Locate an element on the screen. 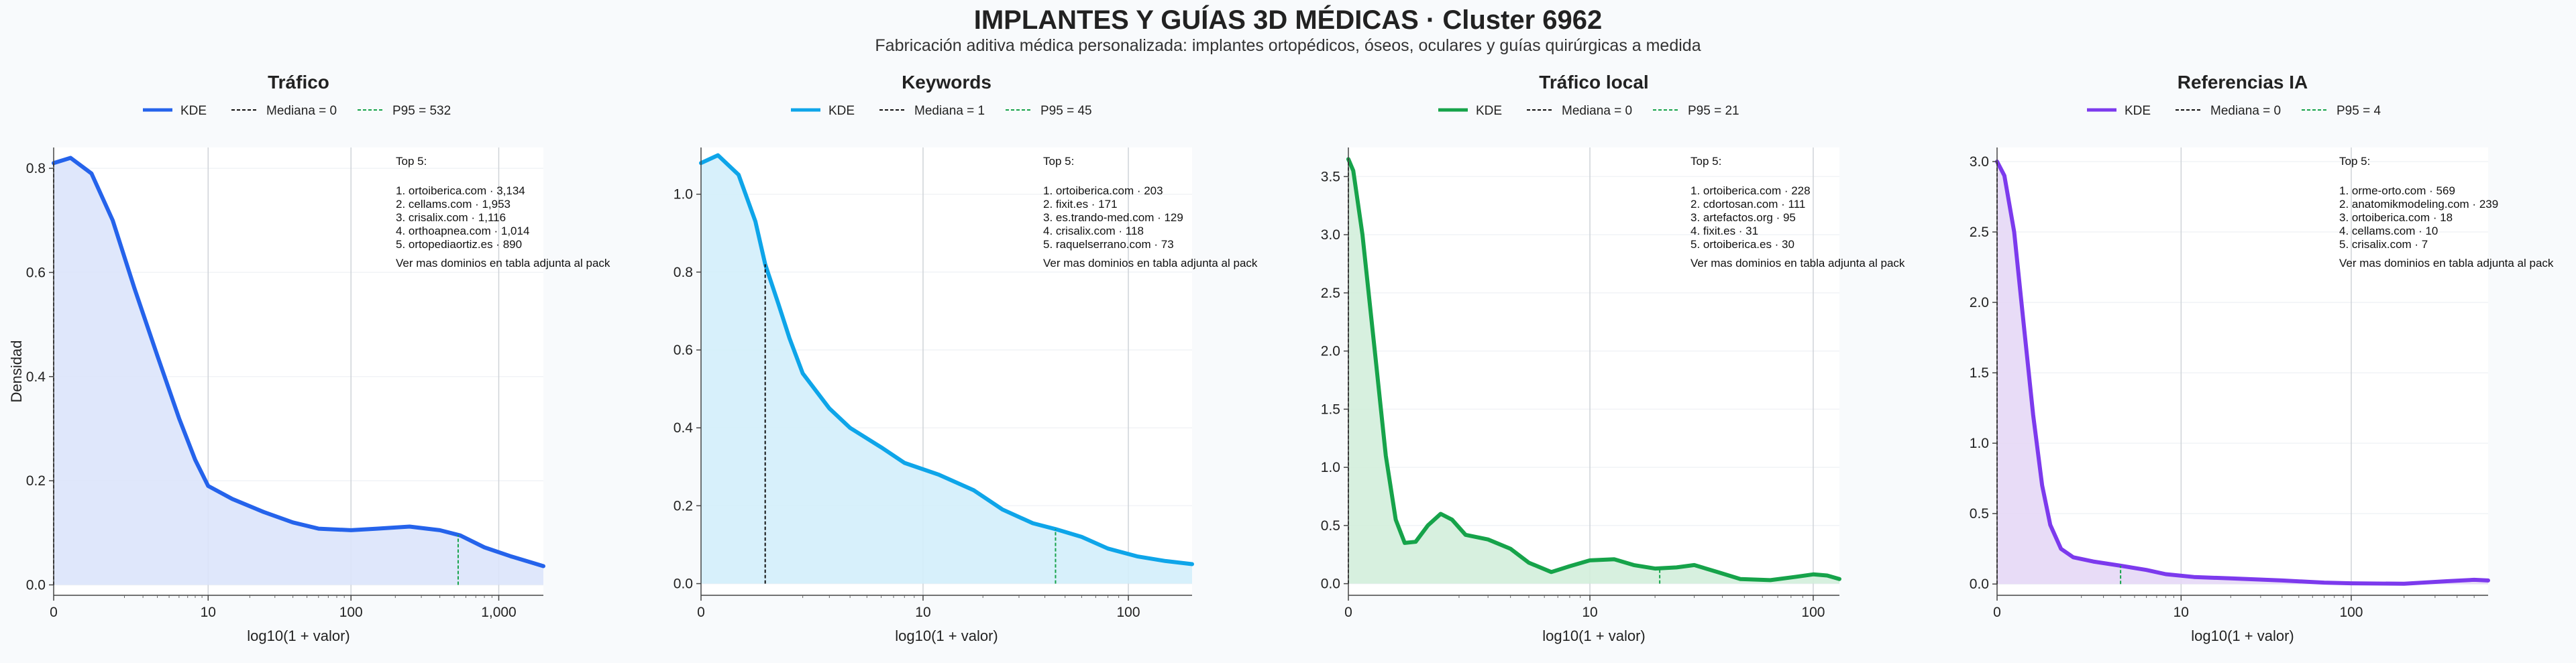 The height and width of the screenshot is (663, 2576). legend-p95-label: P95 = 21 is located at coordinates (1713, 111).